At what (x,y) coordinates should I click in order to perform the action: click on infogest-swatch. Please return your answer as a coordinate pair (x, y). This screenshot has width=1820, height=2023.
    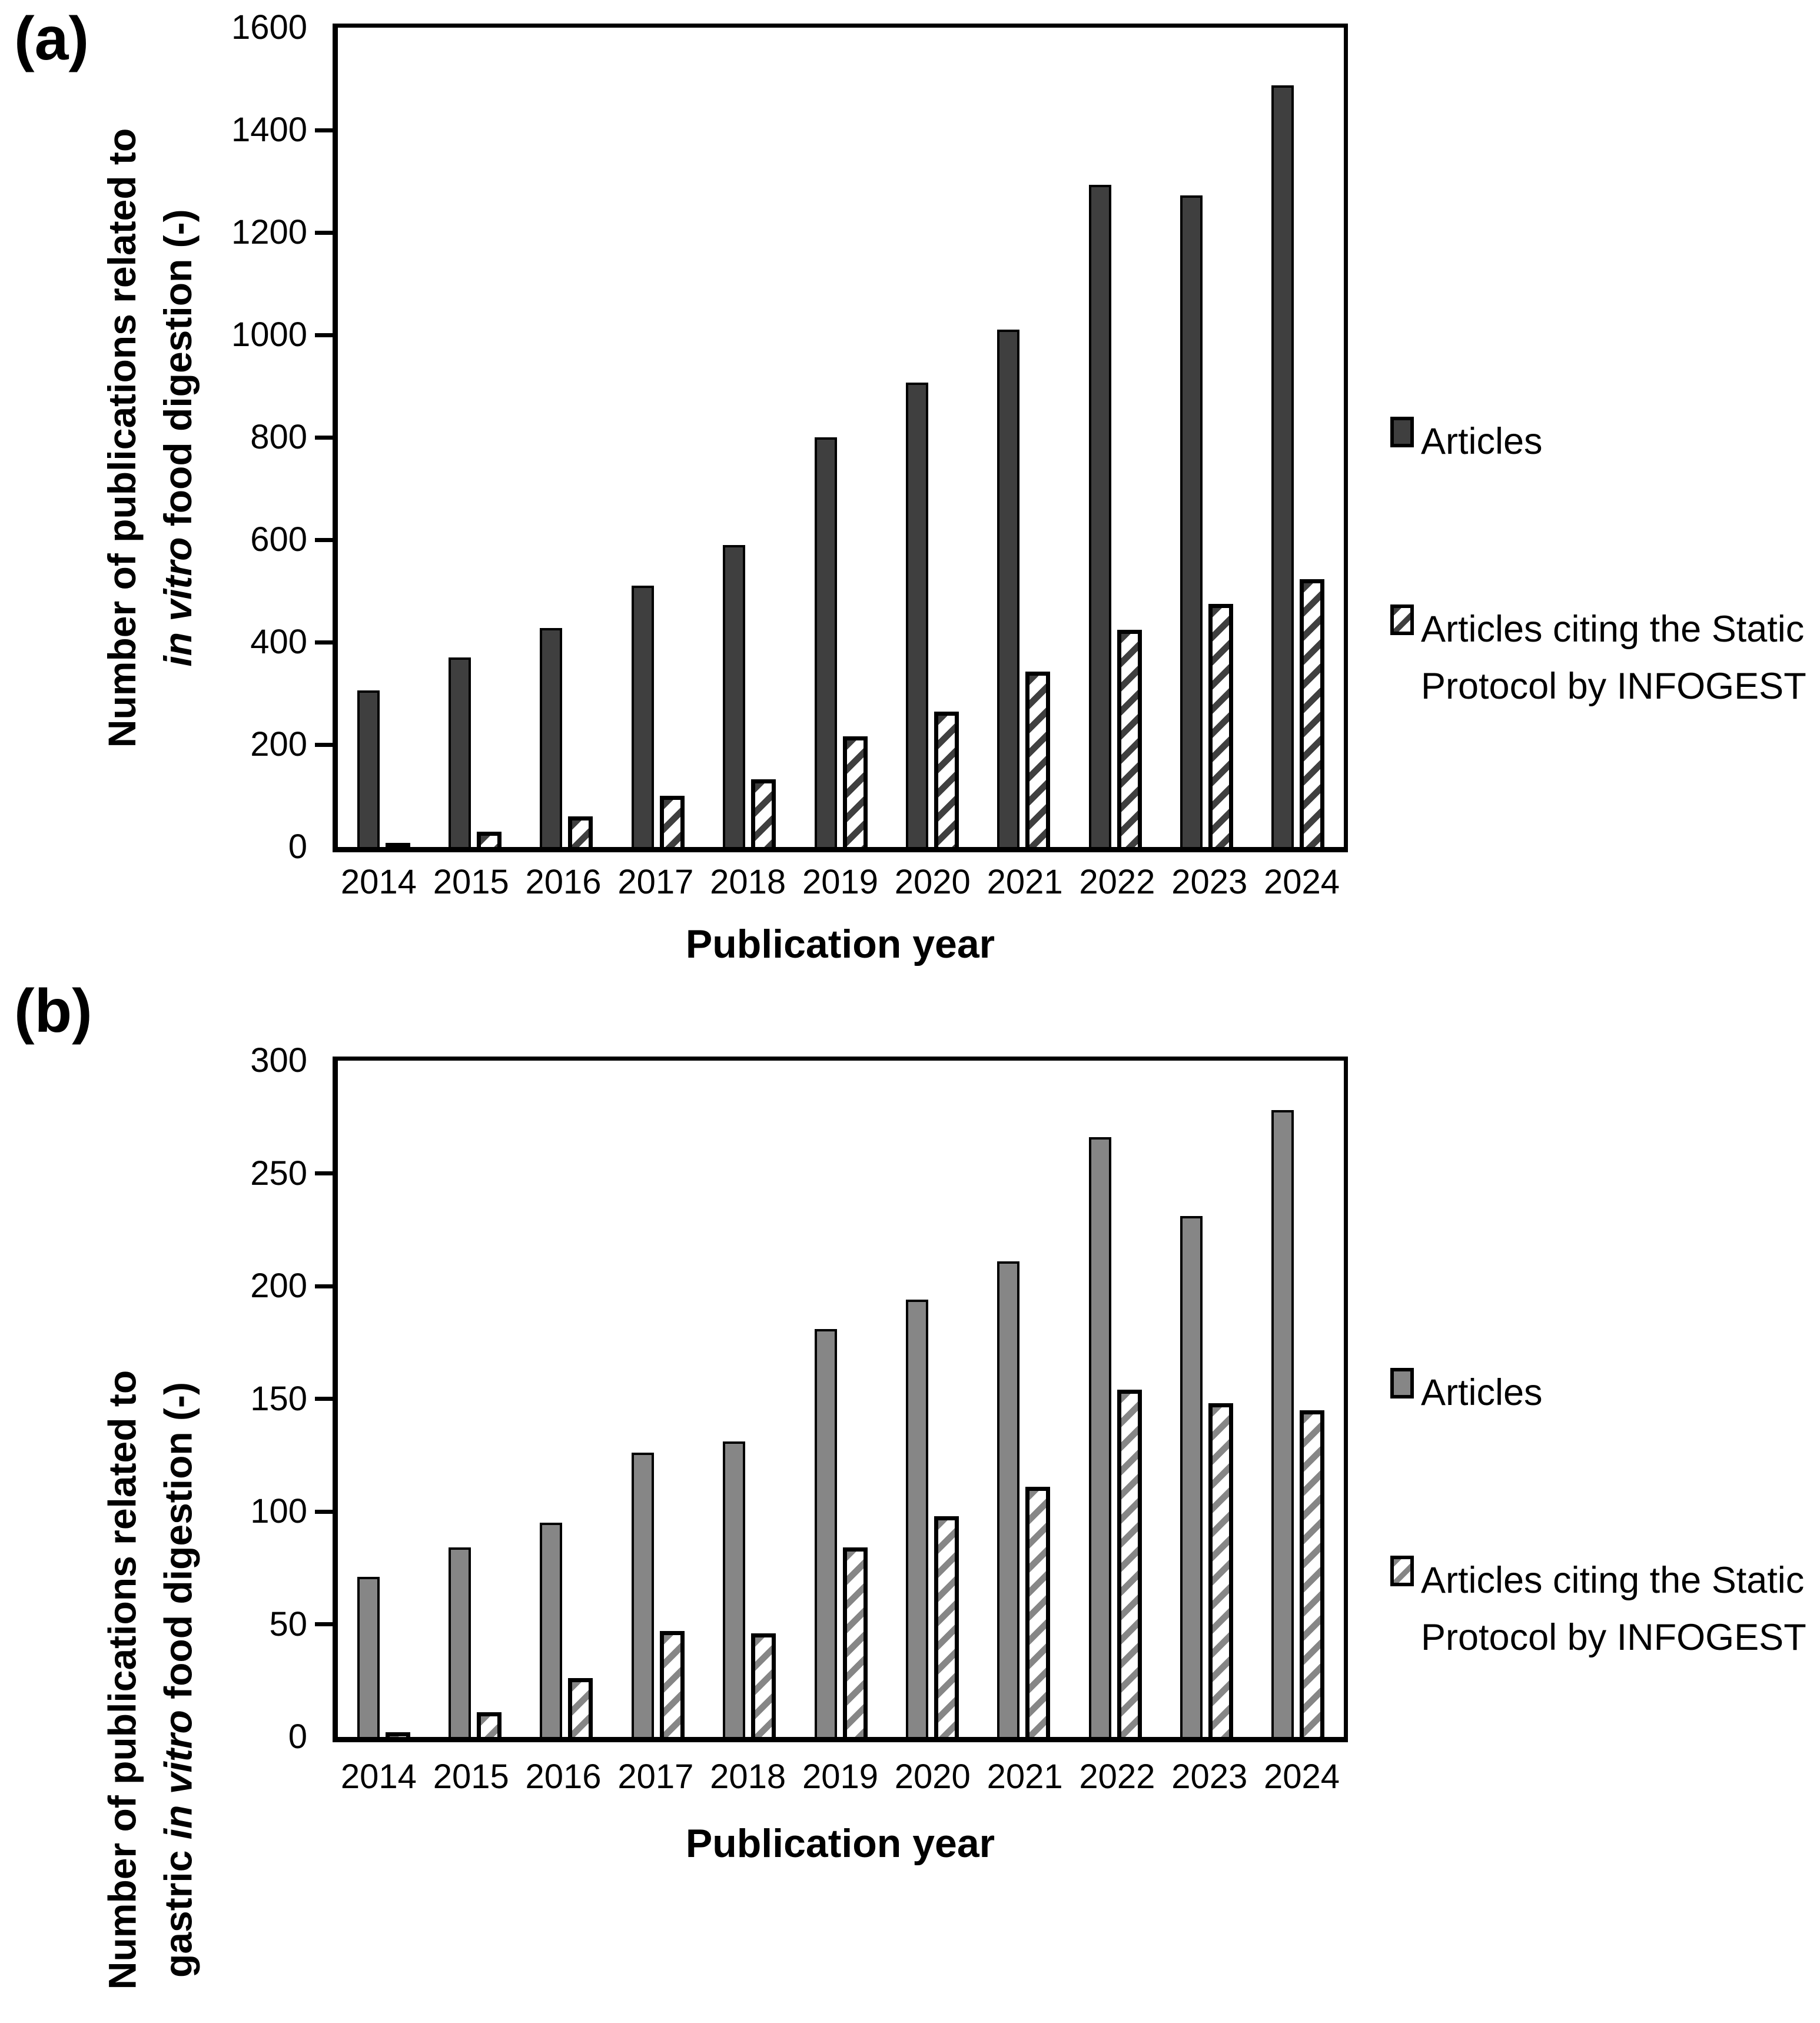
    Looking at the image, I should click on (1402, 619).